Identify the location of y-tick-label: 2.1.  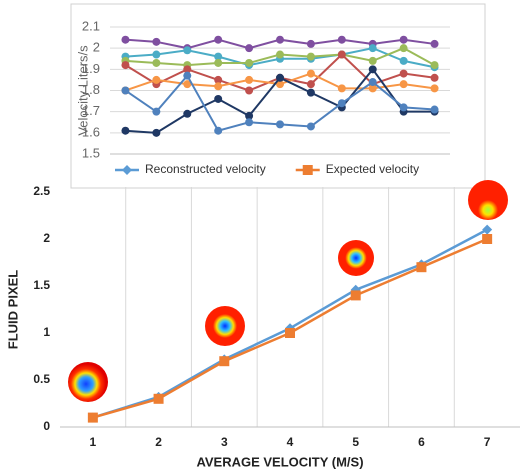
(91, 25).